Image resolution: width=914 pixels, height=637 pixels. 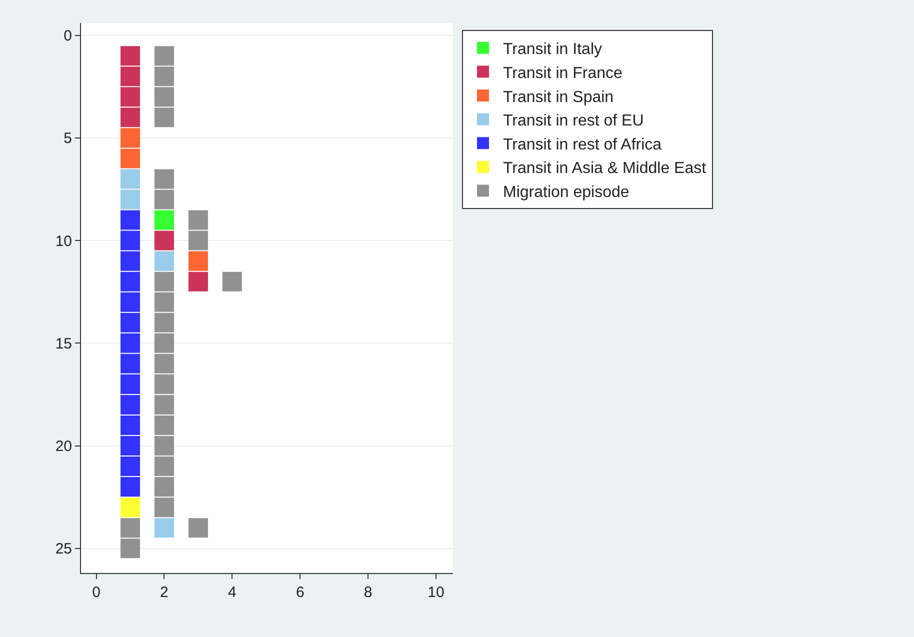 I want to click on y-tick-label: 15, so click(x=63, y=343).